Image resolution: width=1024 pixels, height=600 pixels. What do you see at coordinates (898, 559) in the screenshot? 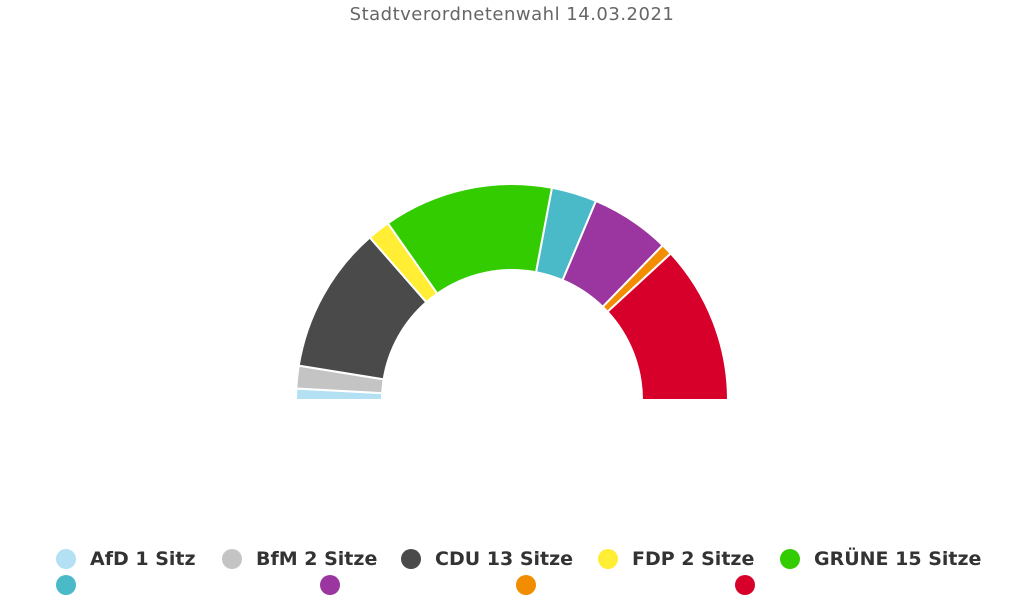
I see `legend-label: GRÜNE 15 Sitze` at bounding box center [898, 559].